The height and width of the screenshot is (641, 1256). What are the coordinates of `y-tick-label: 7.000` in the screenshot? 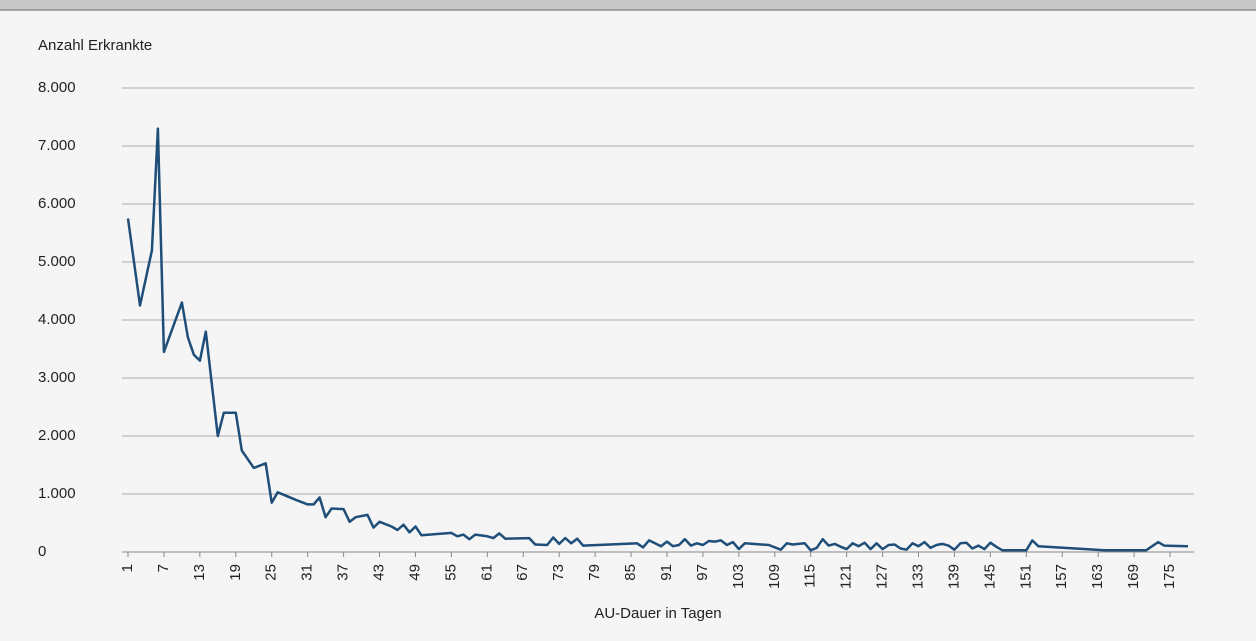 It's located at (57, 145).